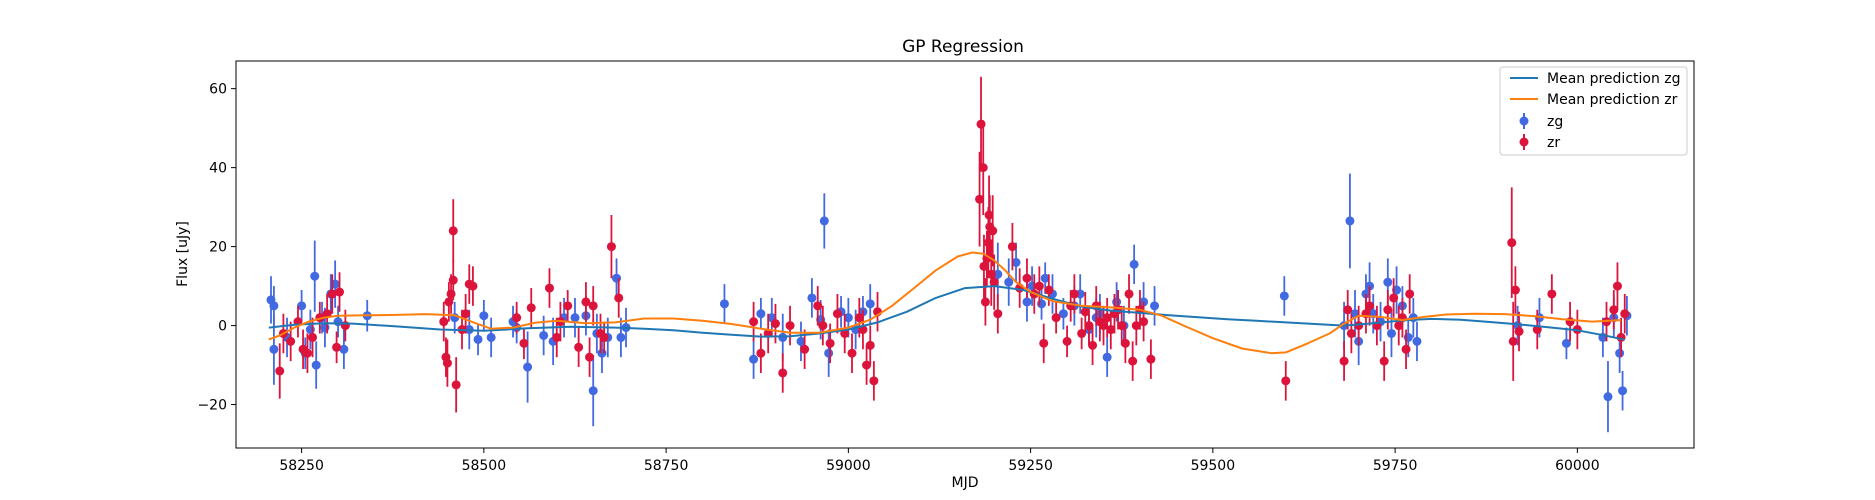  I want to click on chart-title: GP Regression, so click(963, 47).